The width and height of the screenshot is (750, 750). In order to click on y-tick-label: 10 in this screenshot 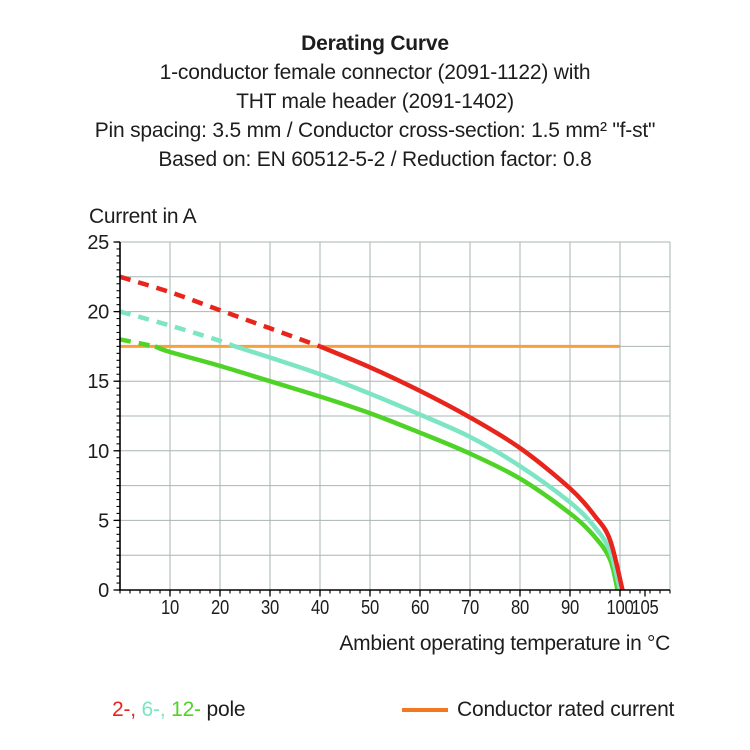, I will do `click(98, 452)`.